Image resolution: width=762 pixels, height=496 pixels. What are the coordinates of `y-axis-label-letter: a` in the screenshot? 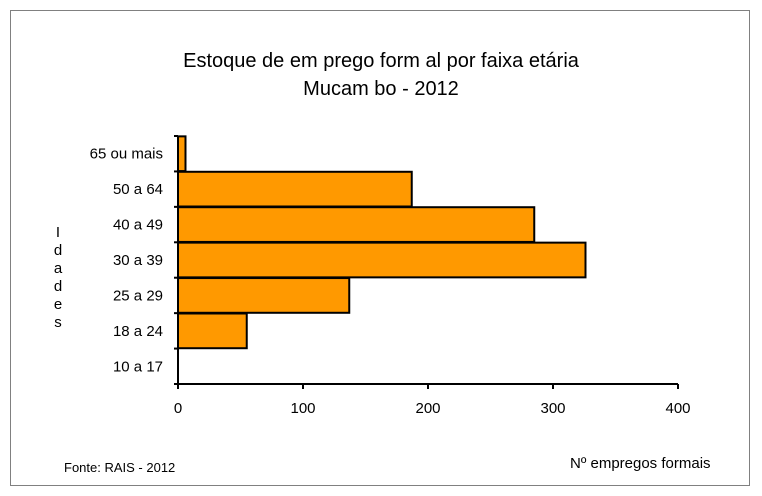 It's located at (58, 268).